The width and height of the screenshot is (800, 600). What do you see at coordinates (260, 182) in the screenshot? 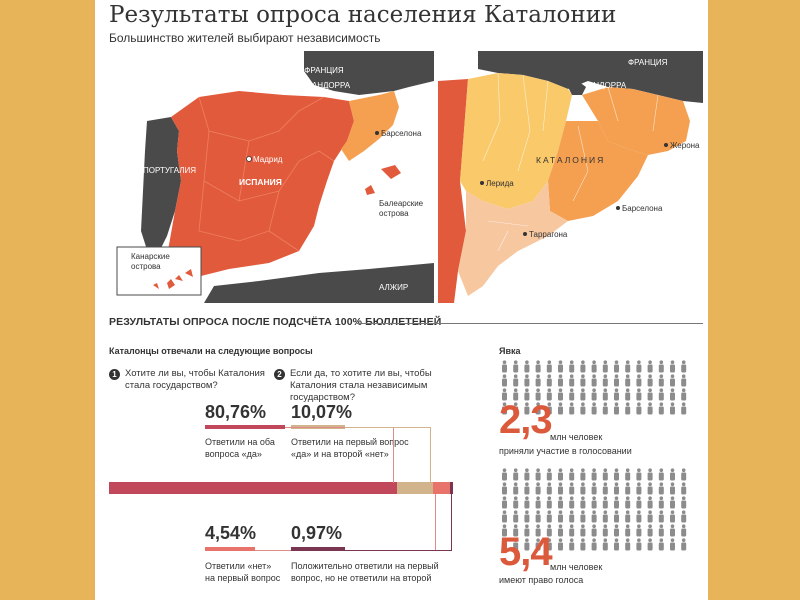
I see `label-spain: ИСПАНИЯ` at bounding box center [260, 182].